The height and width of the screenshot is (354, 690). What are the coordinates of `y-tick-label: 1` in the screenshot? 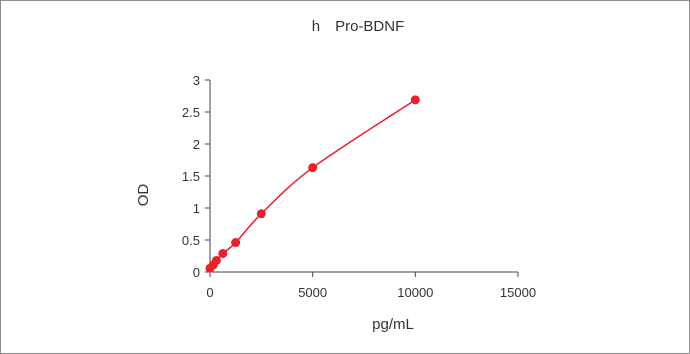 It's located at (196, 208).